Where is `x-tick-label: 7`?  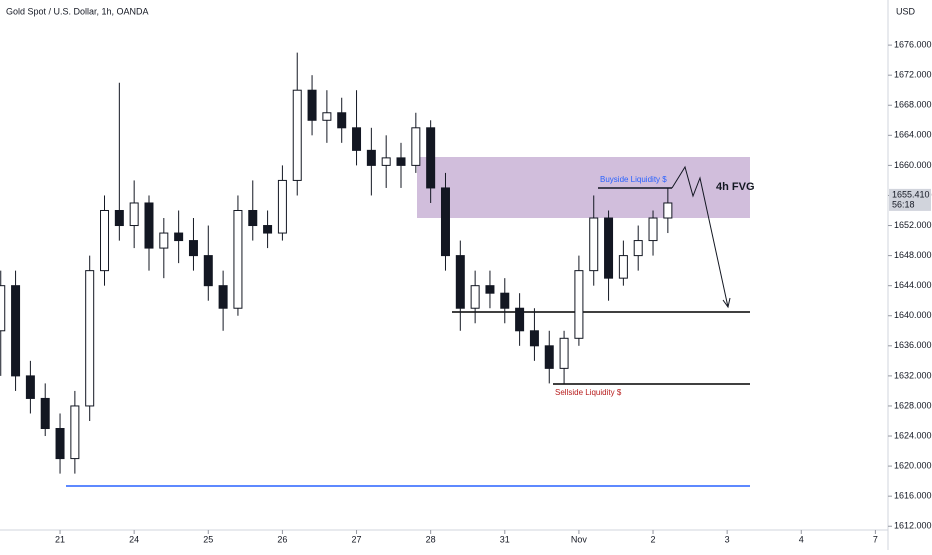
x-tick-label: 7 is located at coordinates (875, 539).